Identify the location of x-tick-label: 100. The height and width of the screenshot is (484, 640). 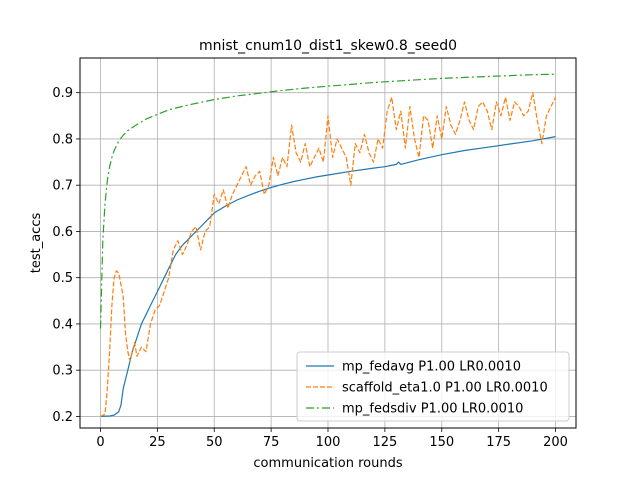
(328, 442).